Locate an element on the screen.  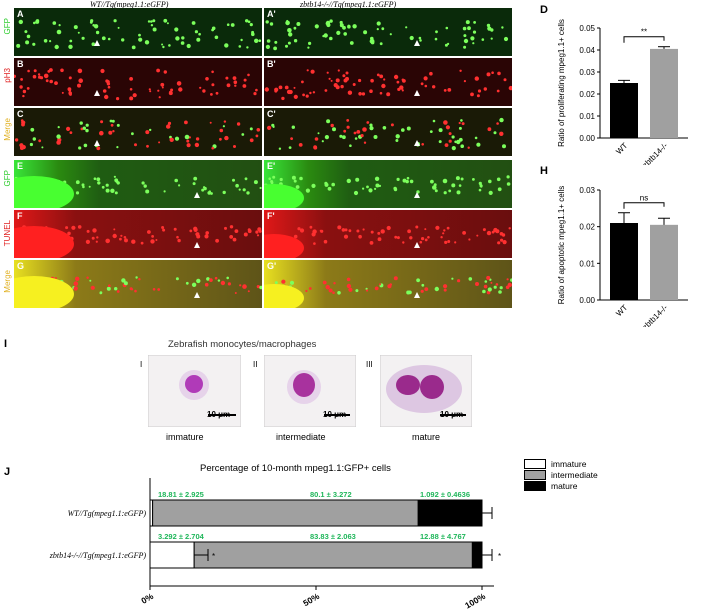
micrograph-label: C' is located at coordinates (271, 114).